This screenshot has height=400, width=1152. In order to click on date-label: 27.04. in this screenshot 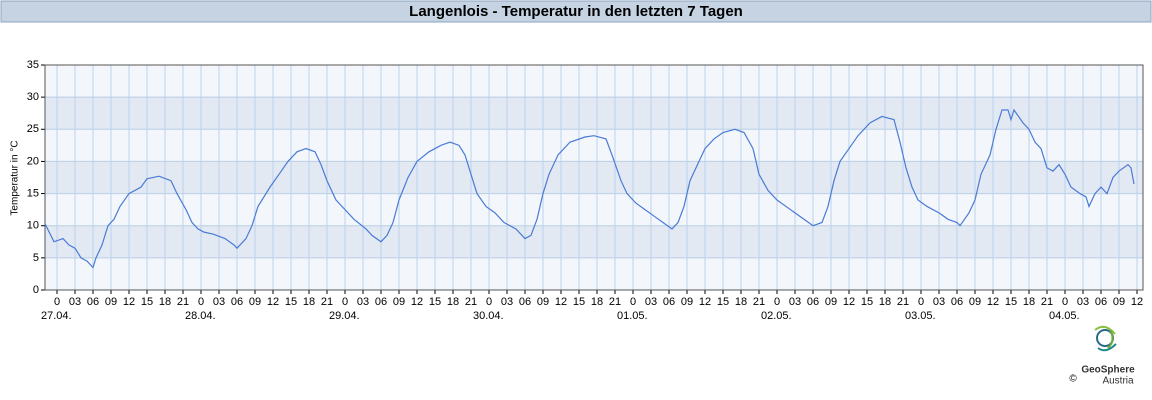, I will do `click(56, 316)`.